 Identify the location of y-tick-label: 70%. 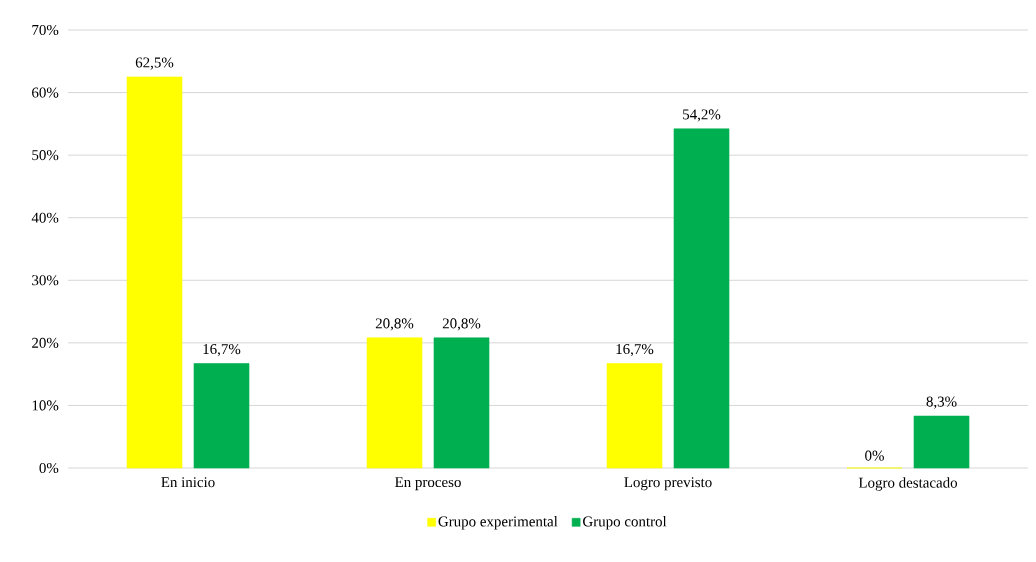
(45, 30).